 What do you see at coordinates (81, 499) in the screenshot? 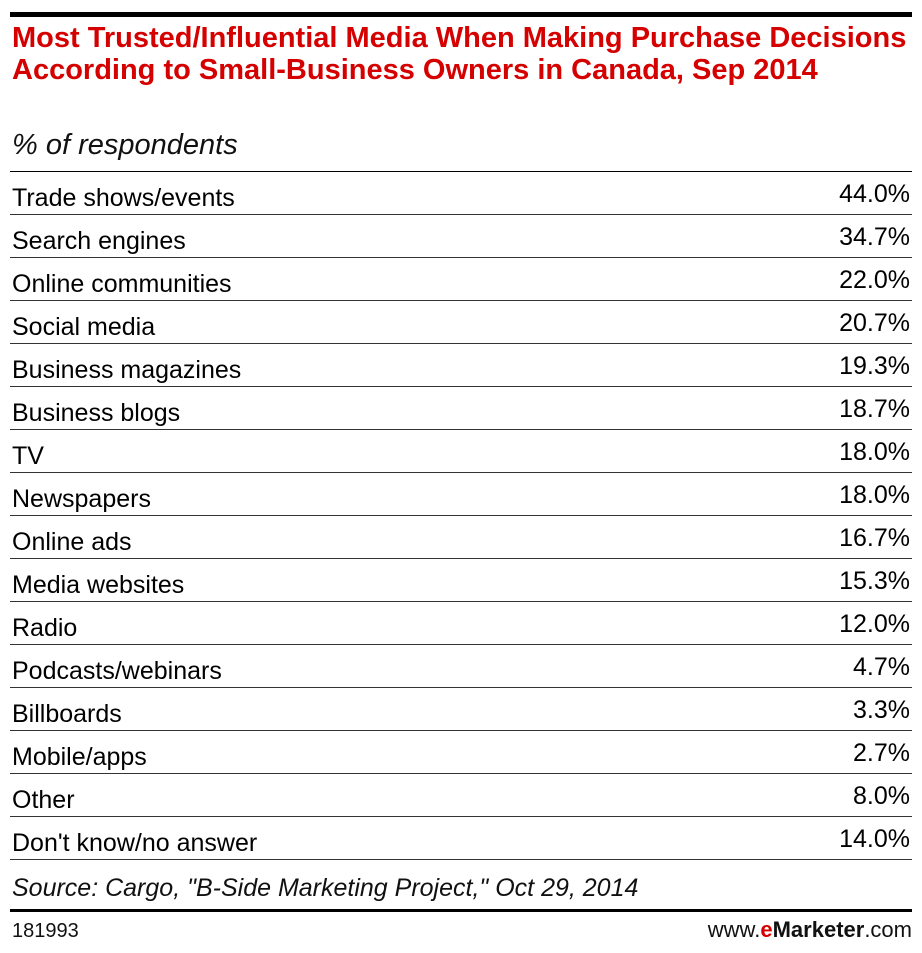
I see `row-label: Newspapers` at bounding box center [81, 499].